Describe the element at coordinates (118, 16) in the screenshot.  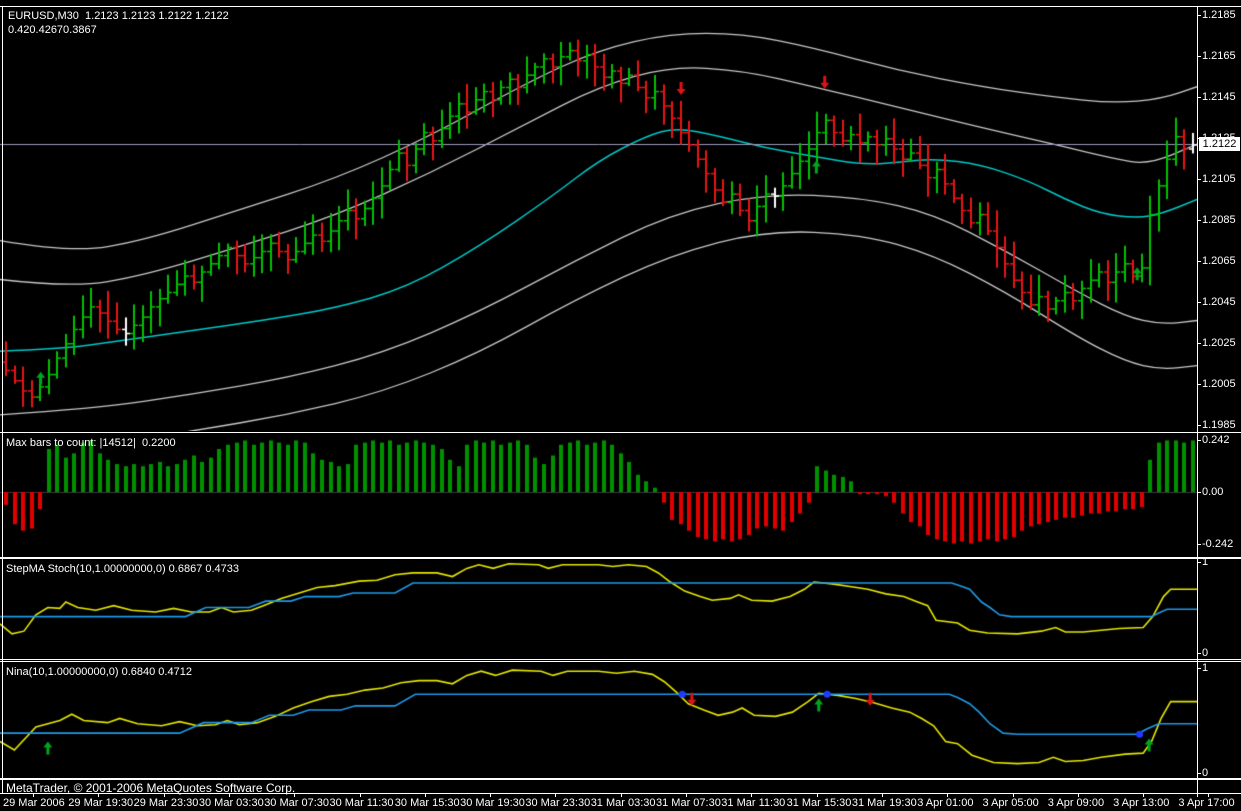
I see `symbol-quote-line: EURUSD,M30 1.2123 1.2123 1.2122 1.2122` at that location.